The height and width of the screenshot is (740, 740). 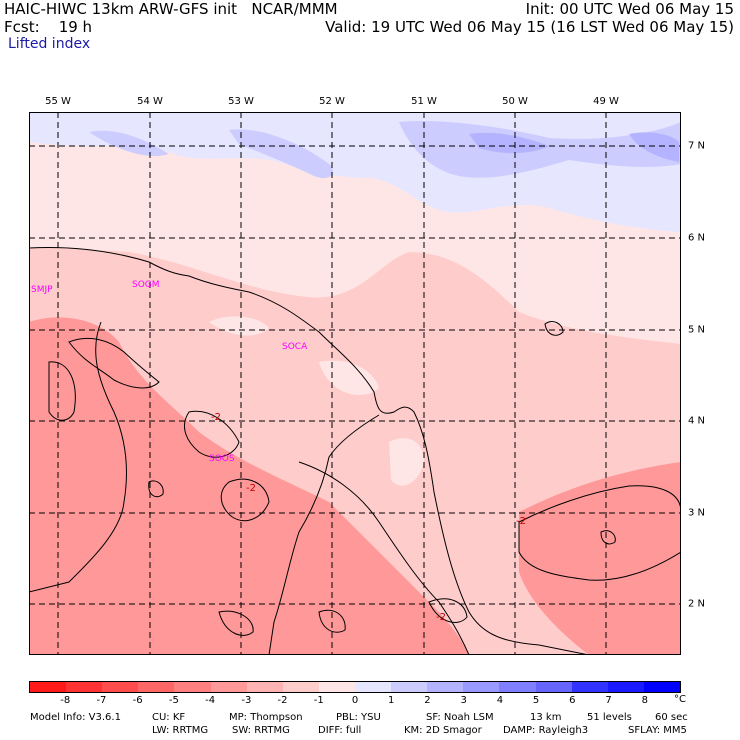 I want to click on contour-label-4: -2, so click(x=441, y=617).